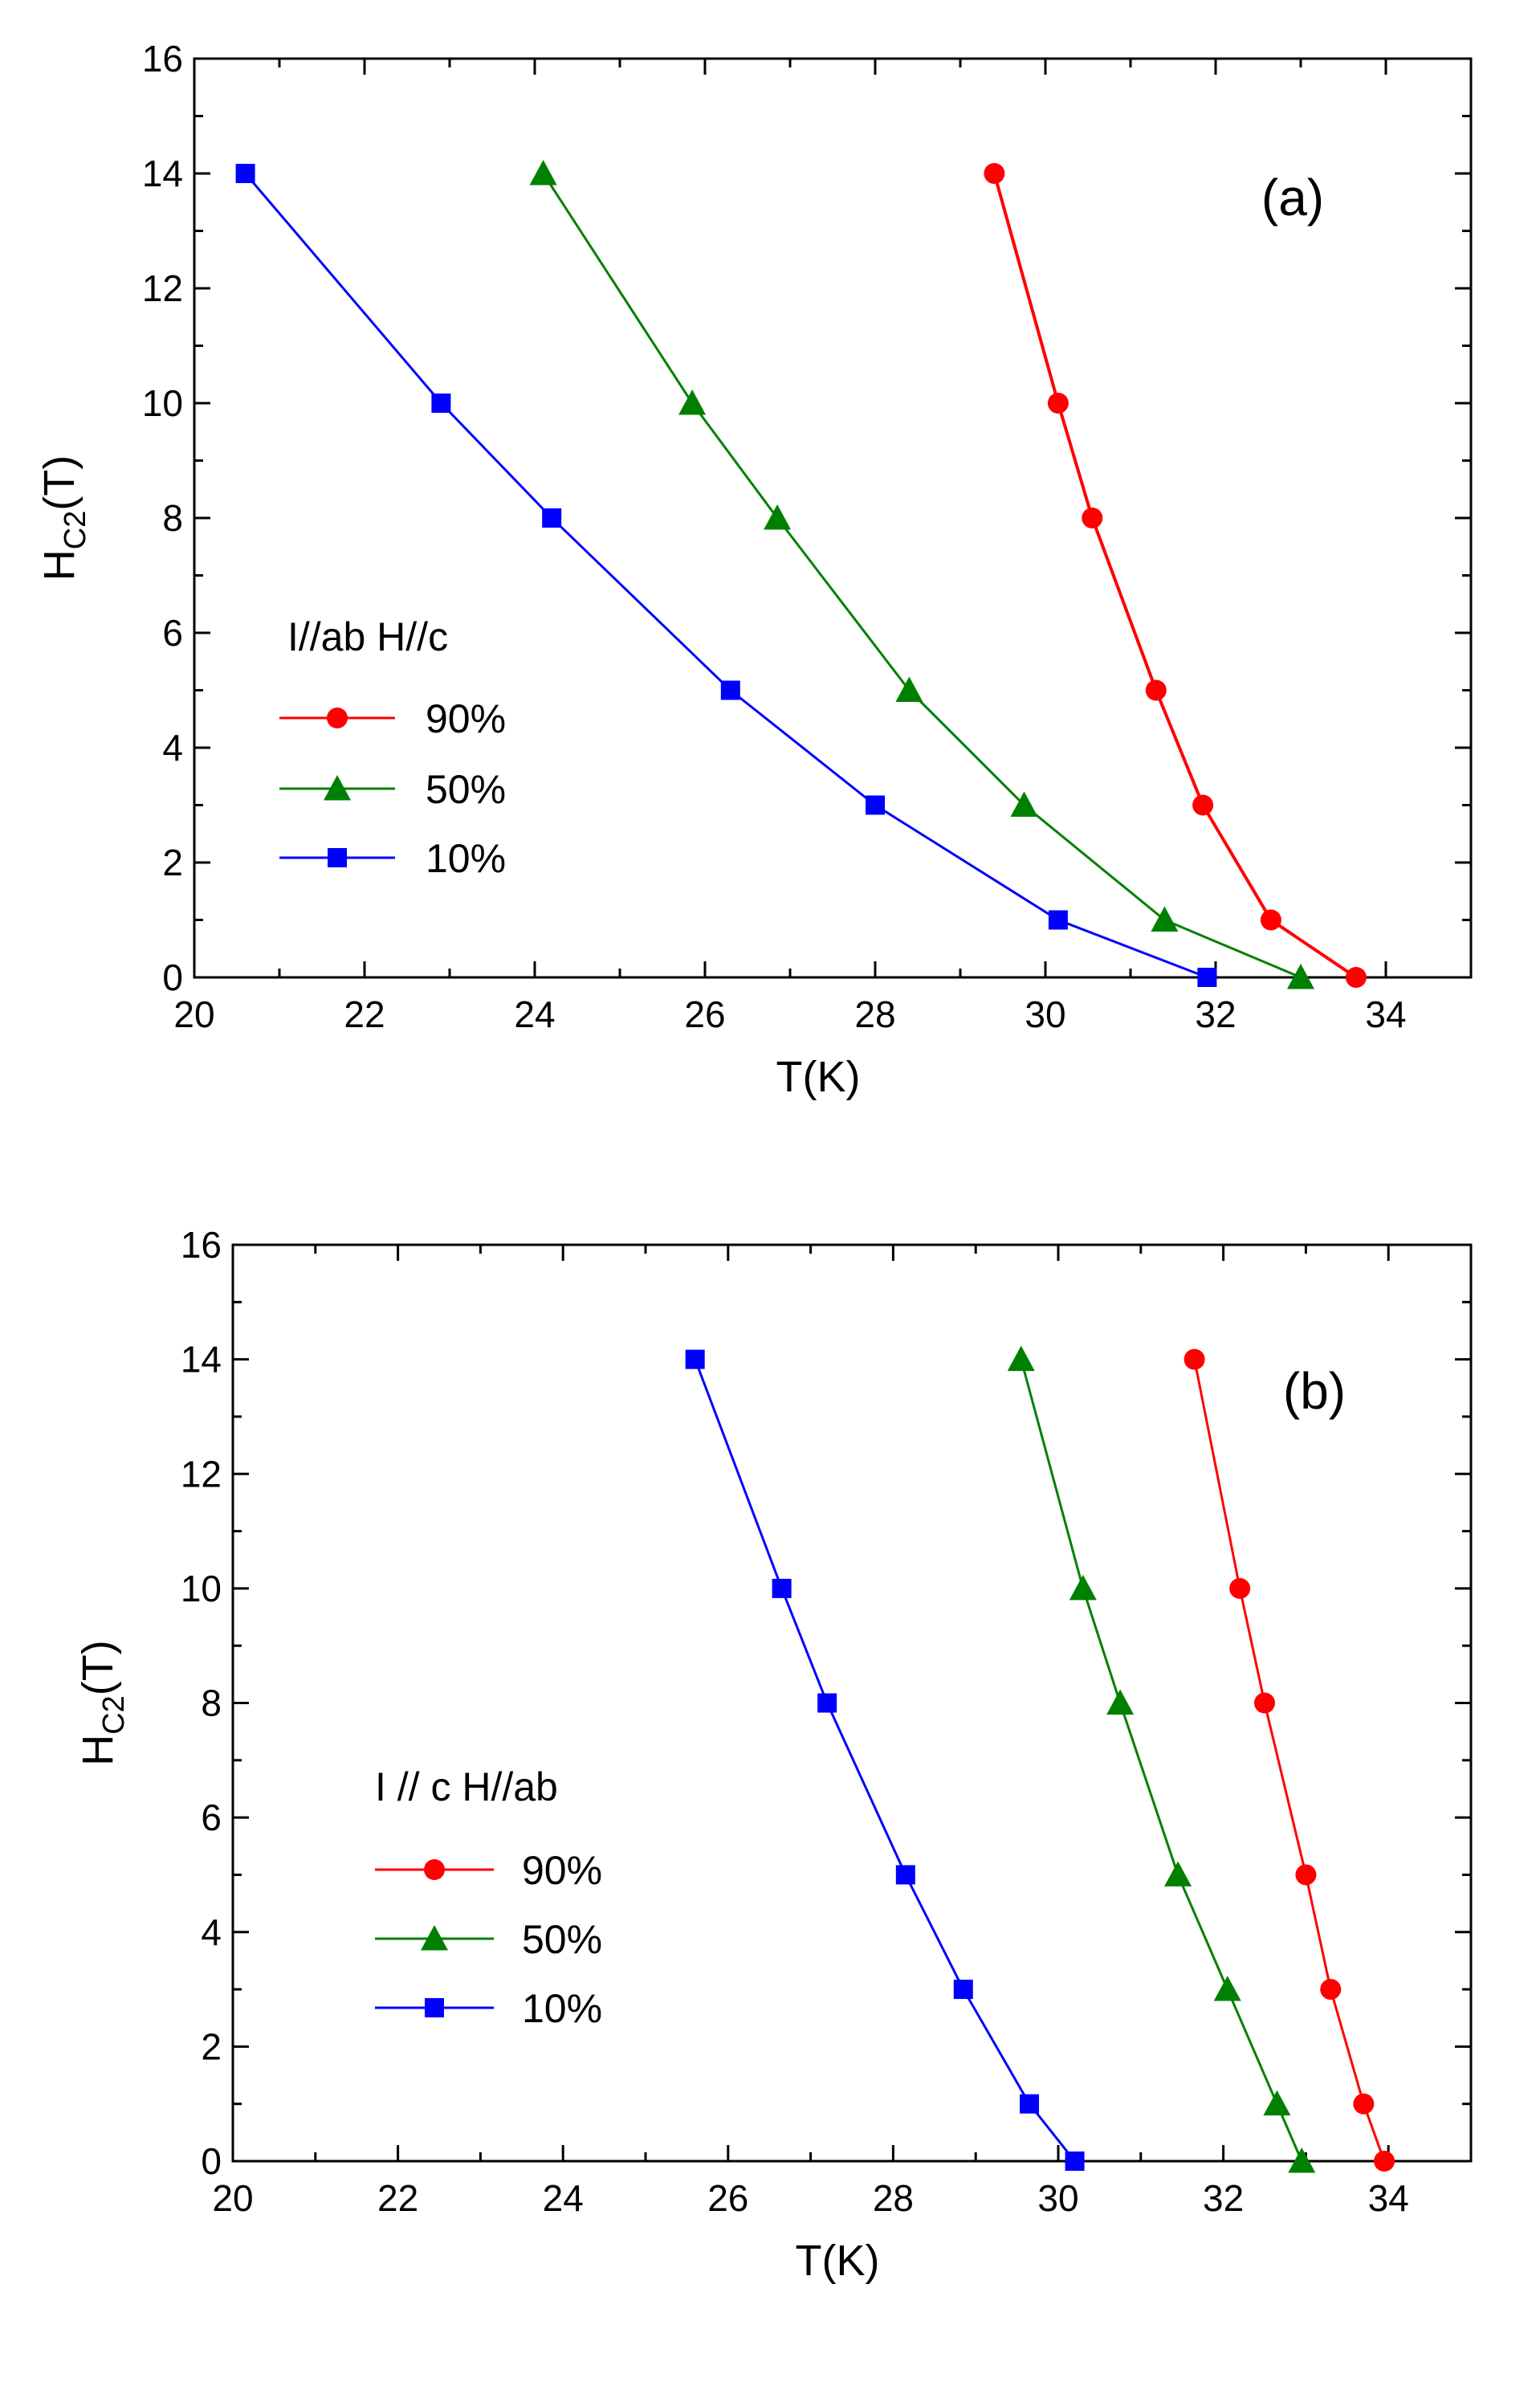  What do you see at coordinates (1161, 1760) in the screenshot?
I see `series-line-50%` at bounding box center [1161, 1760].